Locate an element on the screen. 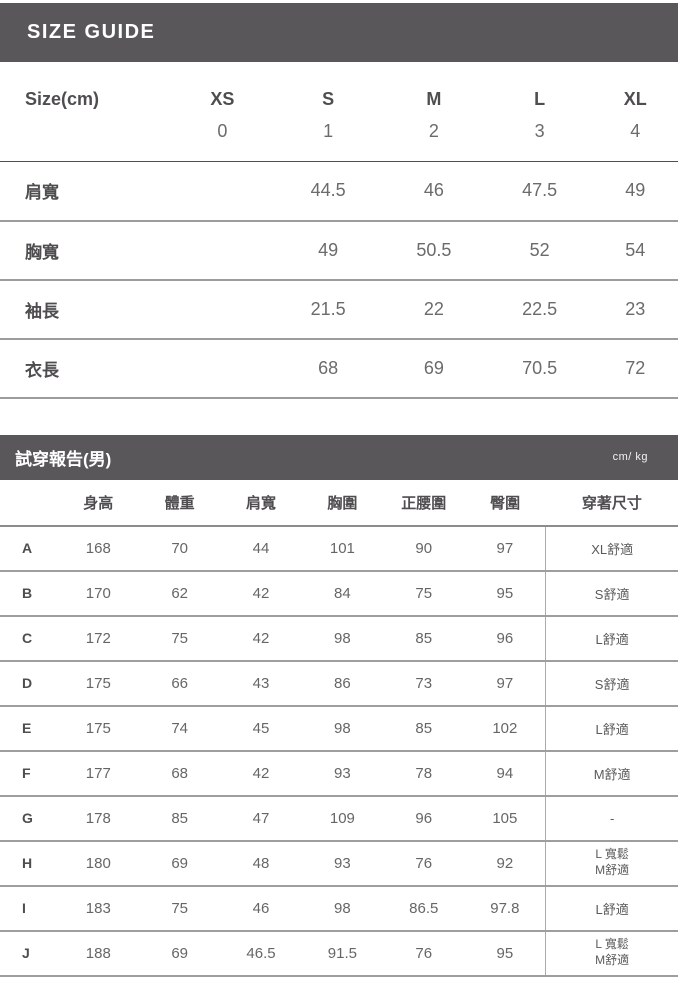 The height and width of the screenshot is (992, 678). fitting-row: B 170 62 42 84 75 95 S舒適 is located at coordinates (339, 593).